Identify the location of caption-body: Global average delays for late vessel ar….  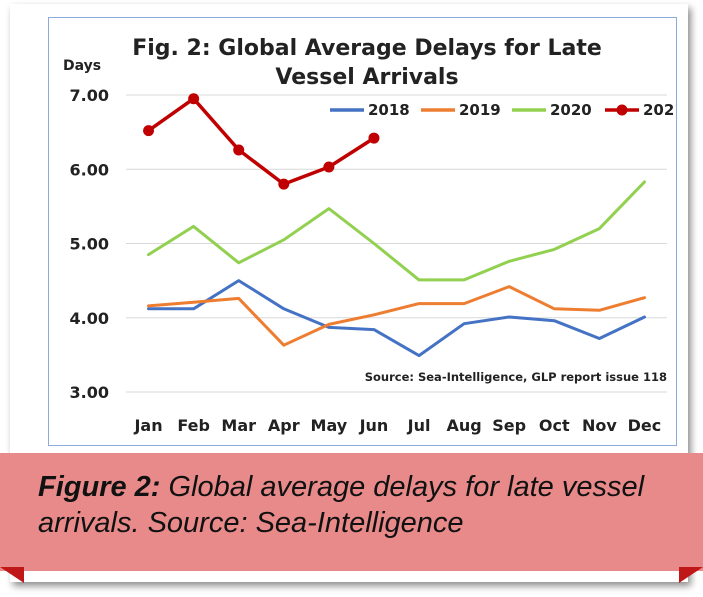
(341, 505).